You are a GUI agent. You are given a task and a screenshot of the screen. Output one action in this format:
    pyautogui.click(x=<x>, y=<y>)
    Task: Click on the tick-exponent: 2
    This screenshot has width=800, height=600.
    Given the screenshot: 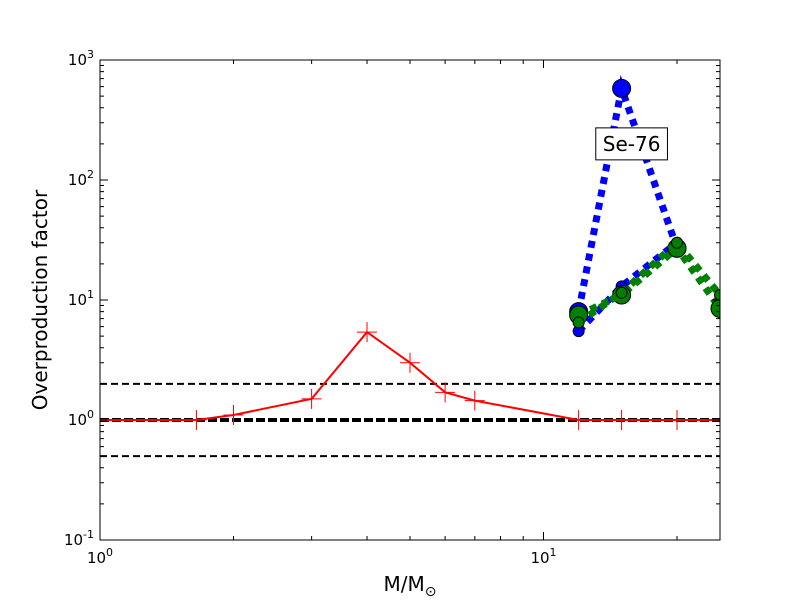 What is the action you would take?
    pyautogui.click(x=90, y=174)
    